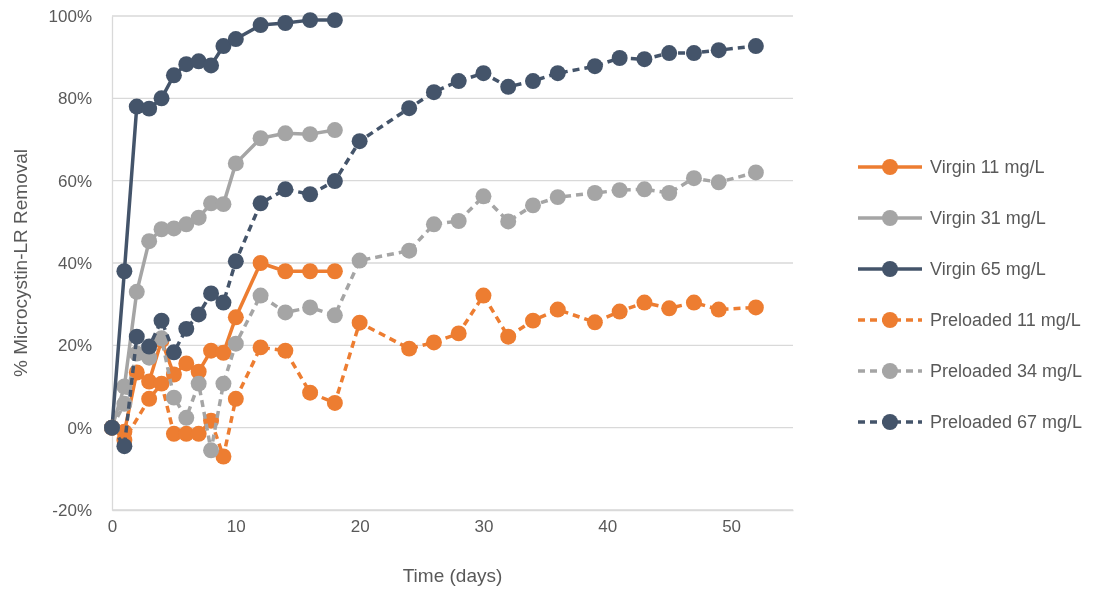  I want to click on legend-label: Preloaded 67 mg/L, so click(1006, 422).